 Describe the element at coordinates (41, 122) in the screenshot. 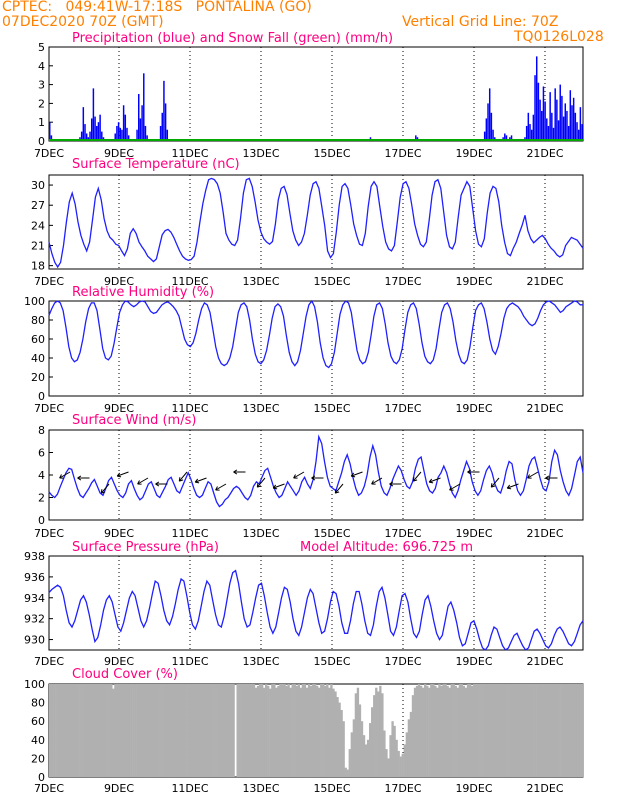

I see `y-tick-label: 1` at that location.